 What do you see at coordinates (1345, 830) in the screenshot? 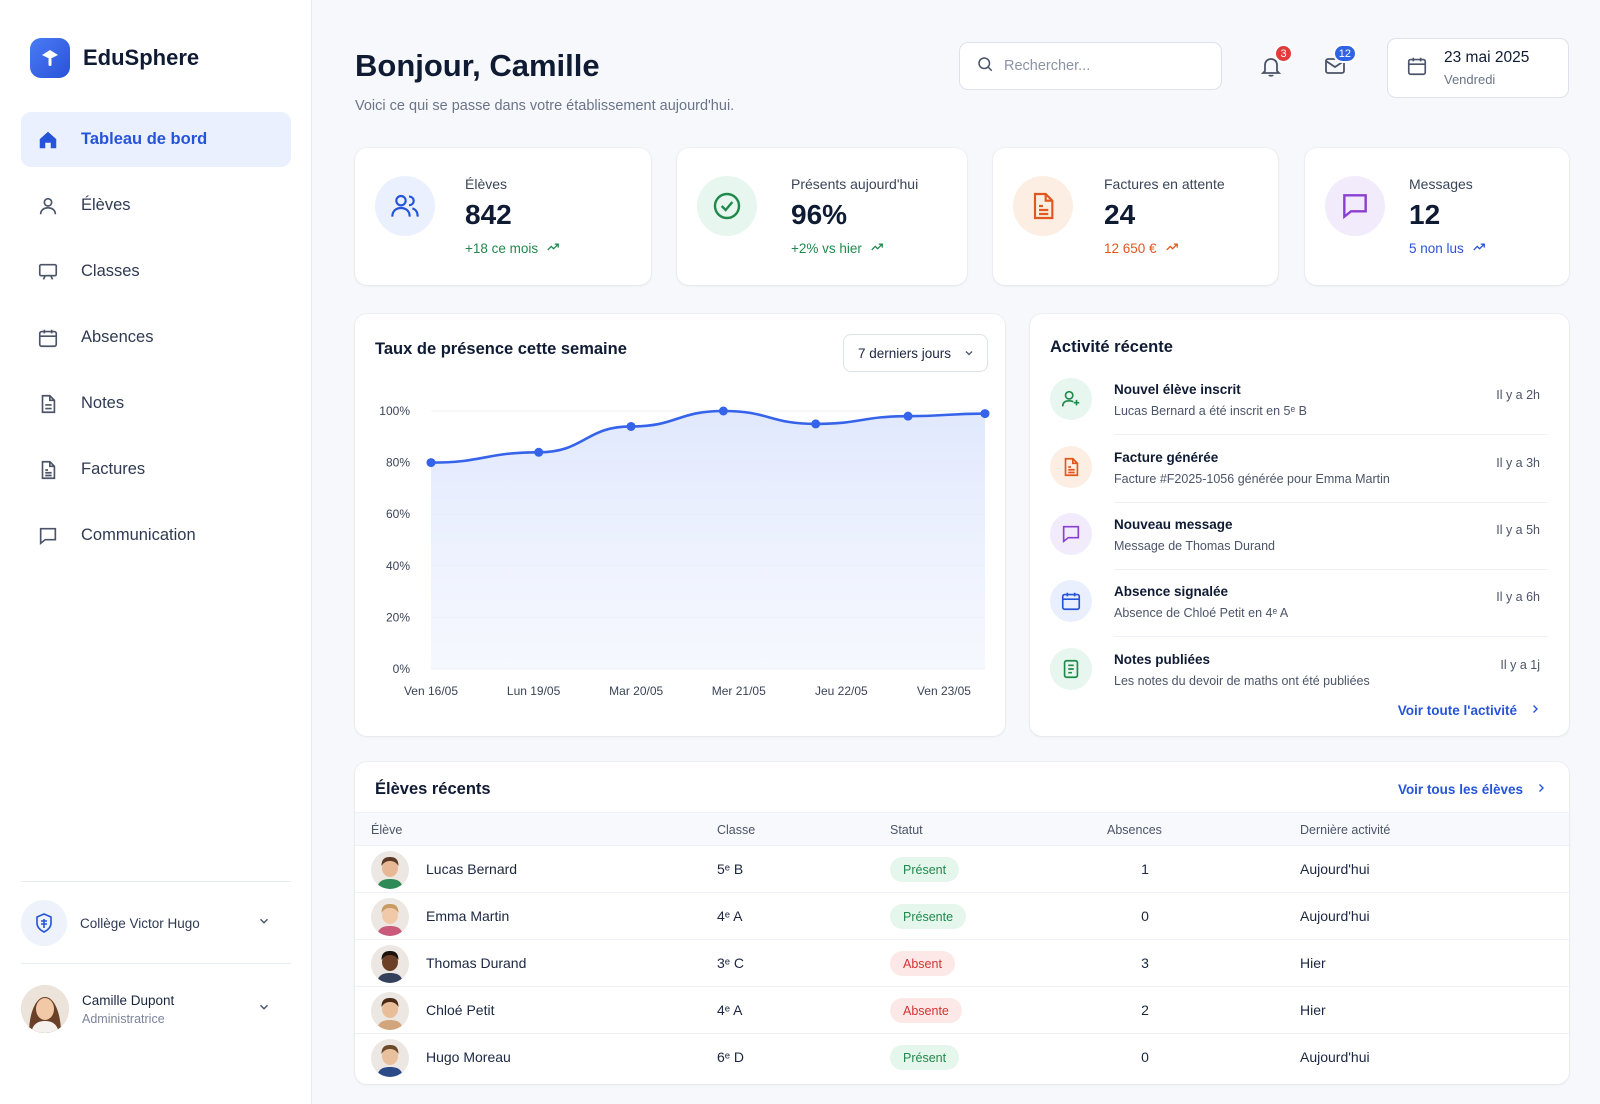
I see `column-header: Dernière activité` at bounding box center [1345, 830].